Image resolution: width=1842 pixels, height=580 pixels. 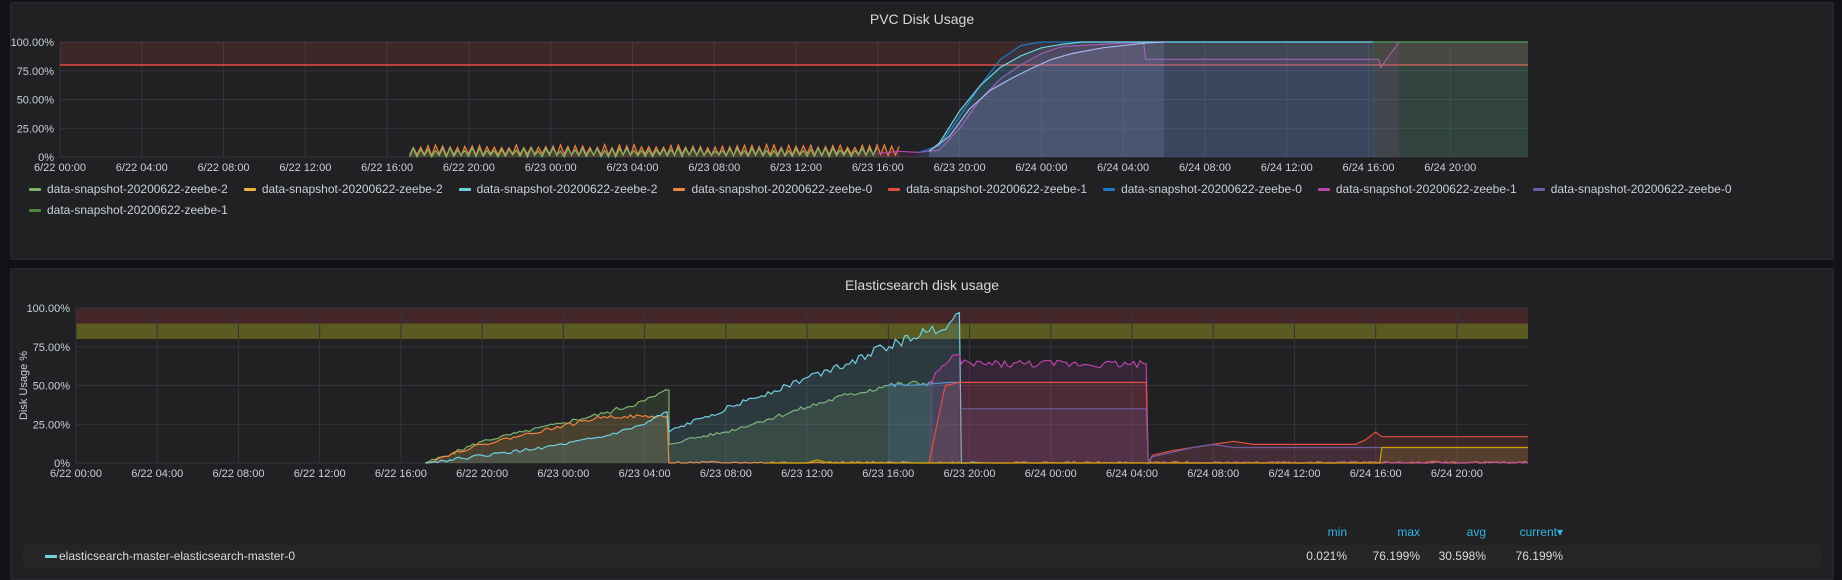 What do you see at coordinates (888, 474) in the screenshot?
I see `x-tick-label: 6/23 16:00` at bounding box center [888, 474].